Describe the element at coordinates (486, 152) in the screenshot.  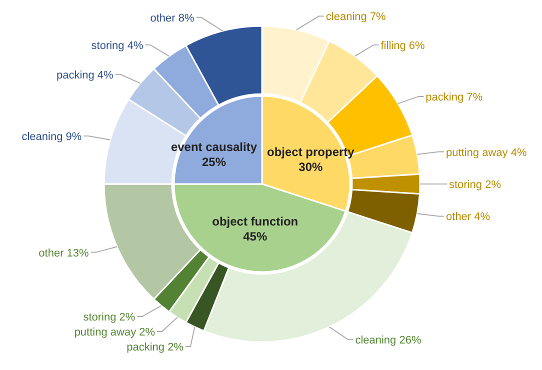
I see `slice-label: putting away 4%` at that location.